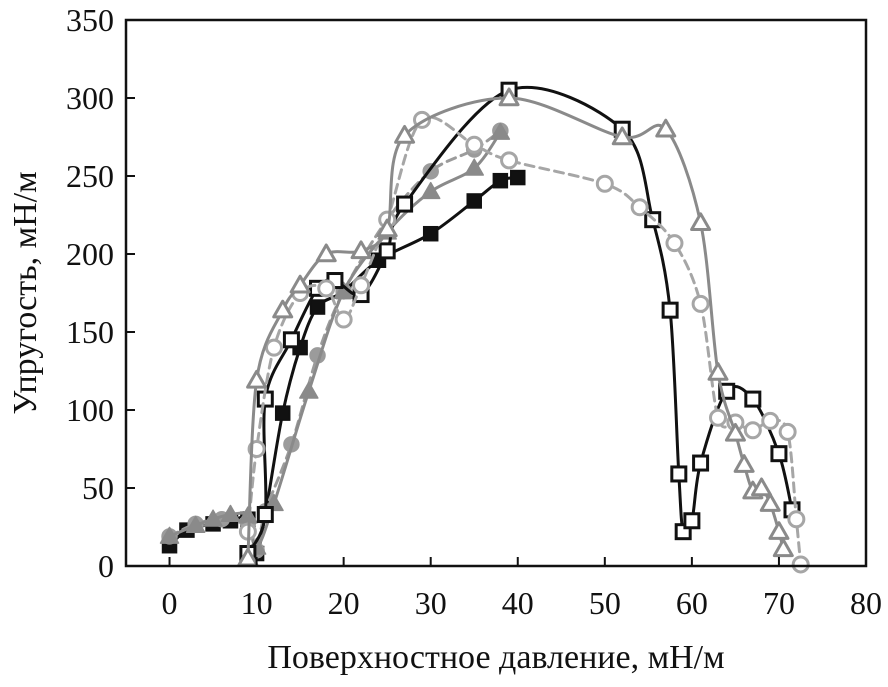 The image size is (888, 687). What do you see at coordinates (106, 566) in the screenshot?
I see `y-tick-label: 0` at bounding box center [106, 566].